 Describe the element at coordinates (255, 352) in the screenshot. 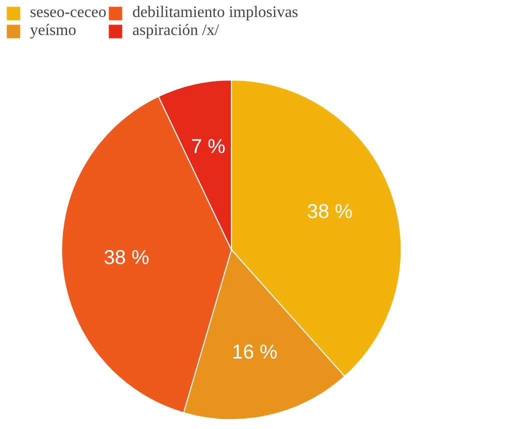

I see `data-label: 16 %` at that location.